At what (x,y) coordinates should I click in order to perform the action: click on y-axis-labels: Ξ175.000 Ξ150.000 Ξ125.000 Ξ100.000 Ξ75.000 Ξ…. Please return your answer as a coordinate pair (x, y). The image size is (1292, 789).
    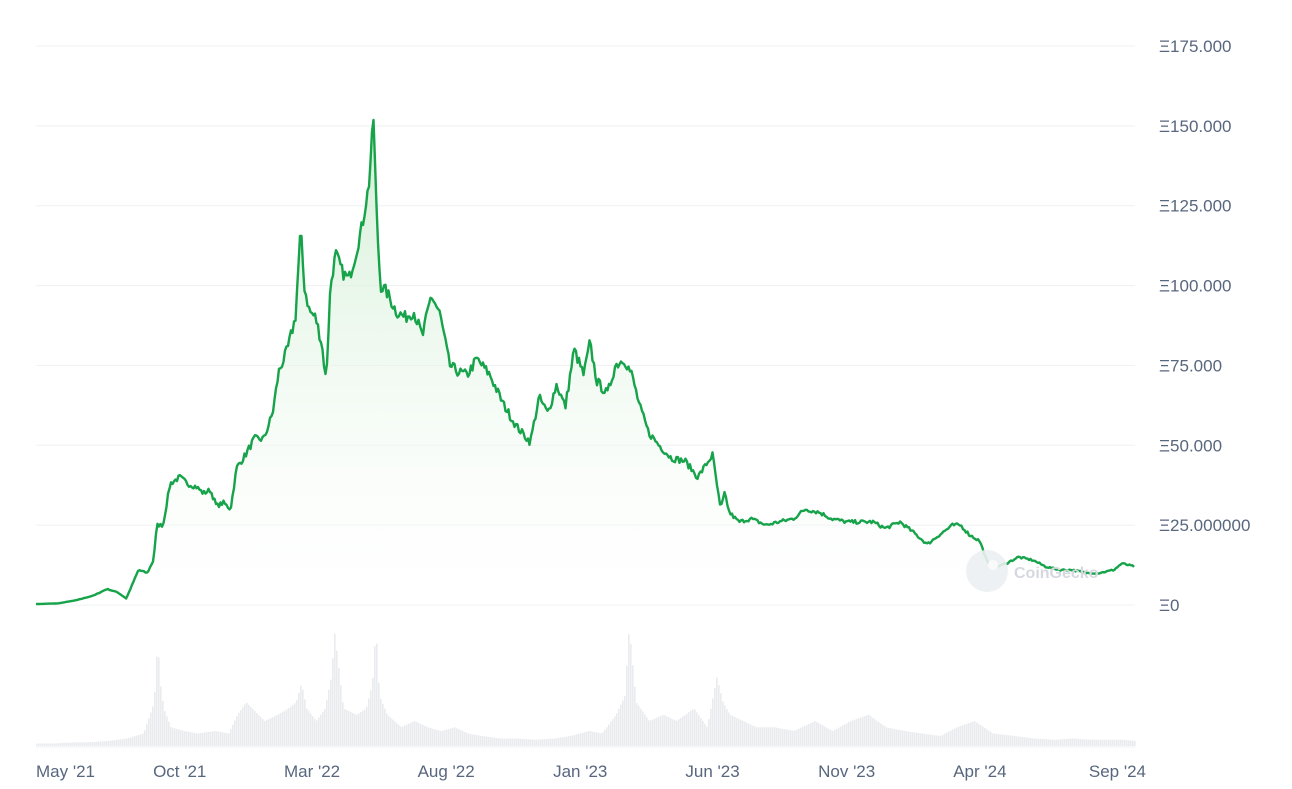
    Looking at the image, I should click on (1204, 326).